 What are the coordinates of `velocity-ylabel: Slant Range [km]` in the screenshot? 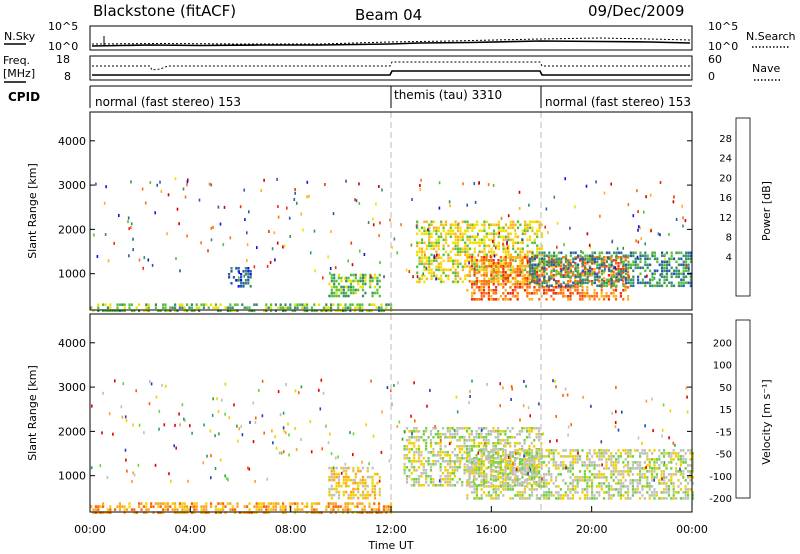 It's located at (32, 413).